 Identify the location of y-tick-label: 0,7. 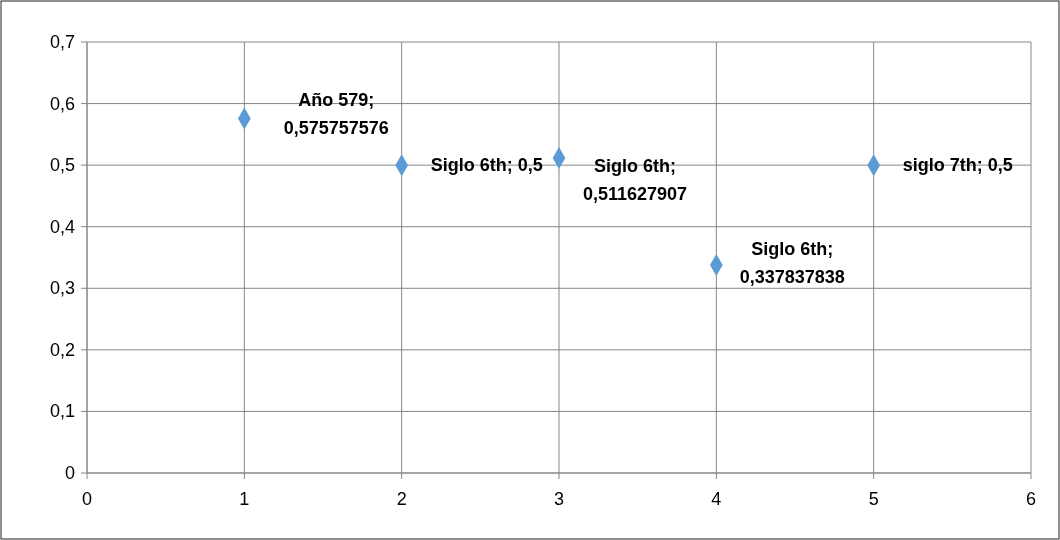
(62, 42).